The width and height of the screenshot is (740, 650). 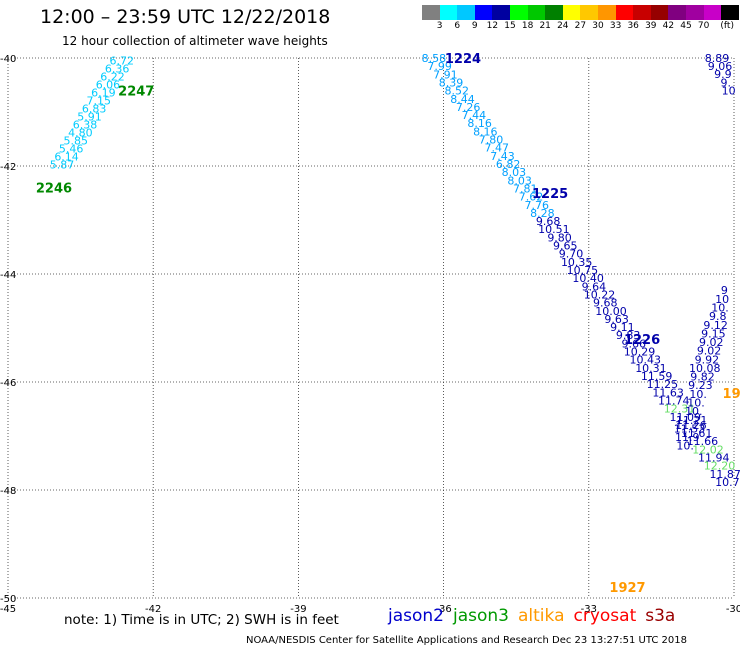 I want to click on wave-height-label: 5.87, so click(x=62, y=165).